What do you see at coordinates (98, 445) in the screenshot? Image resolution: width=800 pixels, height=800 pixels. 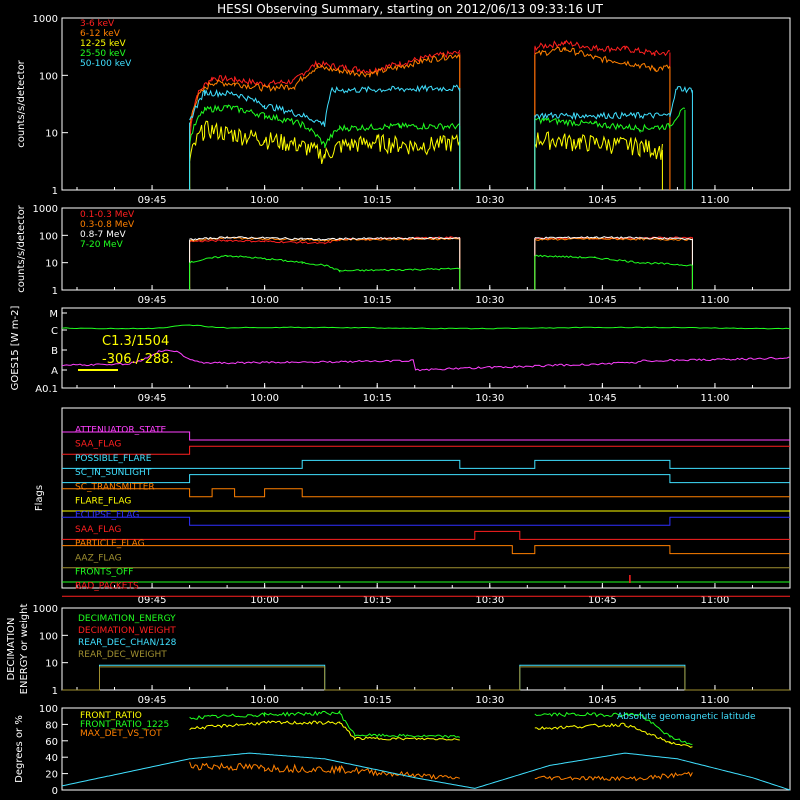 I see `flag-label: SAA_FLAG` at bounding box center [98, 445].